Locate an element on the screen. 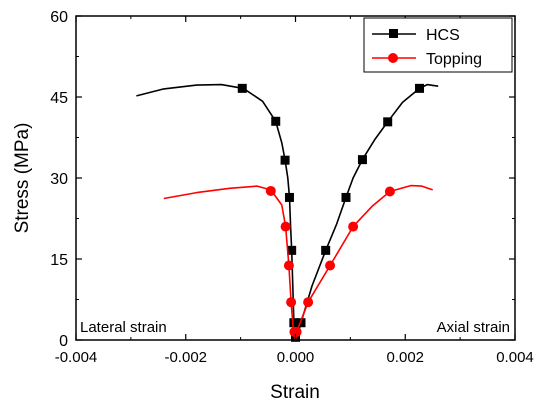  y-axis-label: Stress (MPa) is located at coordinates (22, 178).